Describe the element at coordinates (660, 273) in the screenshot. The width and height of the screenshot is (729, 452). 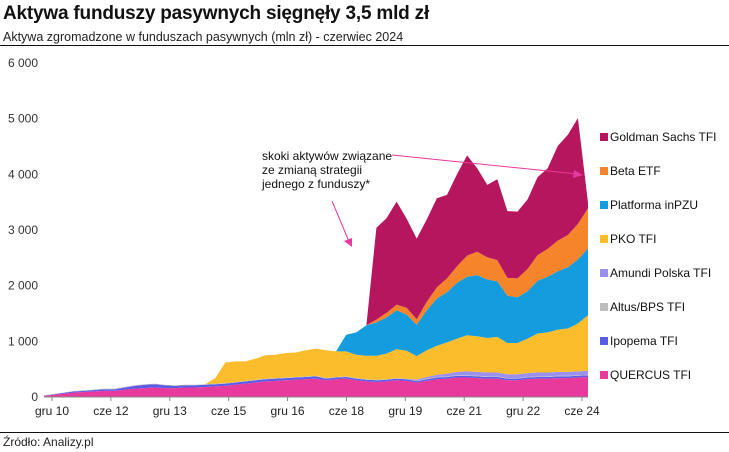
I see `legend-label: Amundi Polska TFI` at that location.